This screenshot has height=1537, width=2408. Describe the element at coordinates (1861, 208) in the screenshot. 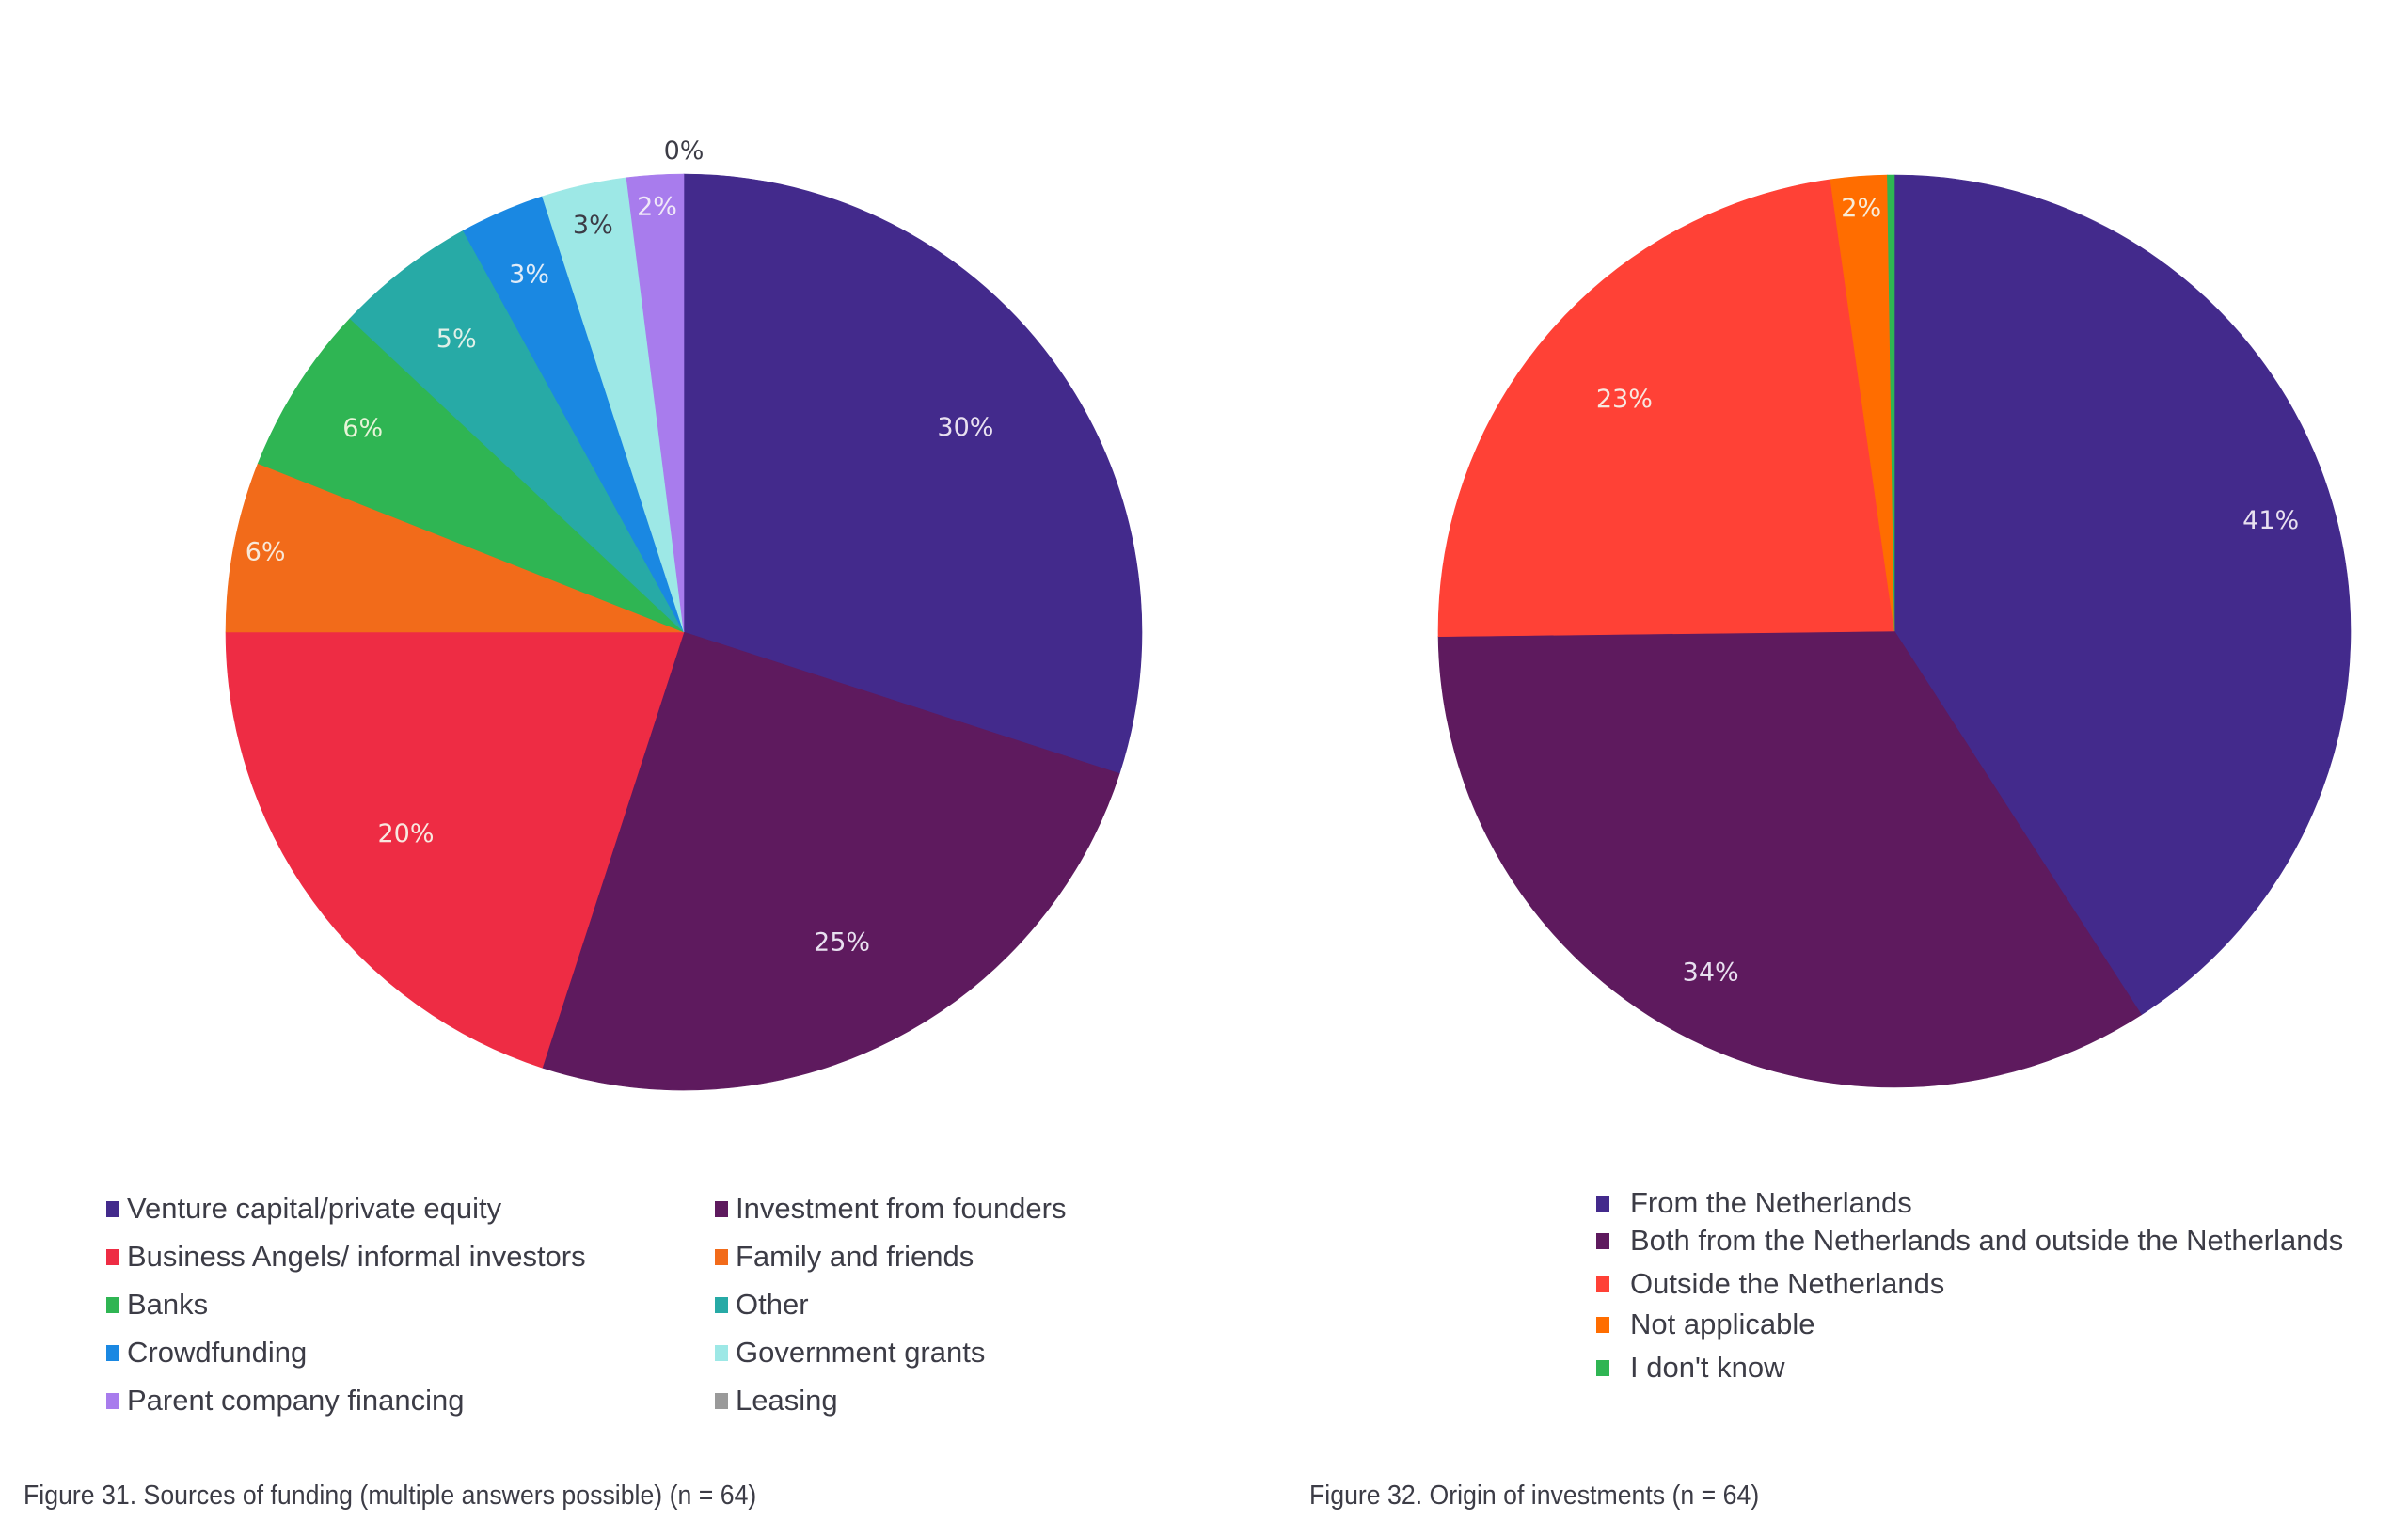

I see `data-label-not-applicable: 2%` at that location.